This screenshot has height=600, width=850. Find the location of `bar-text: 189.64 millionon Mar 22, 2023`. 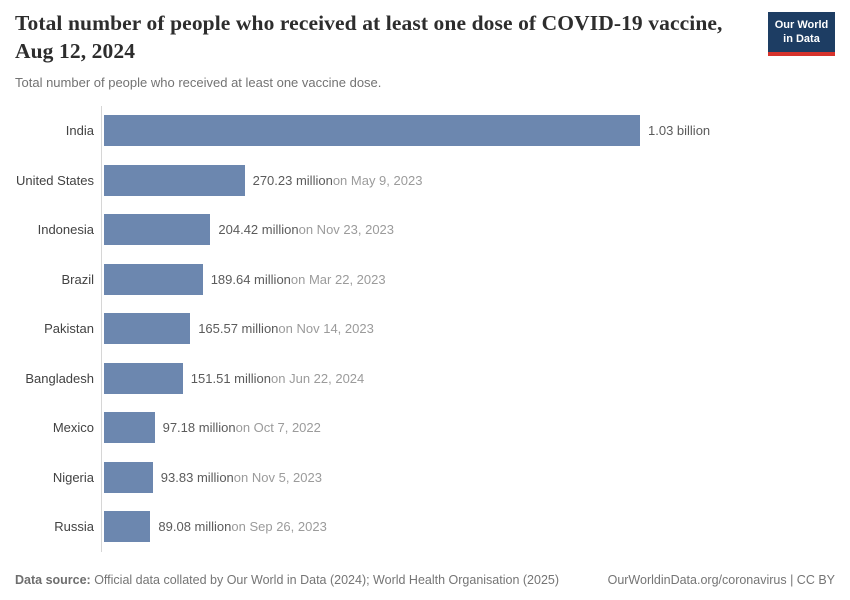

bar-text: 189.64 millionon Mar 22, 2023 is located at coordinates (298, 279).